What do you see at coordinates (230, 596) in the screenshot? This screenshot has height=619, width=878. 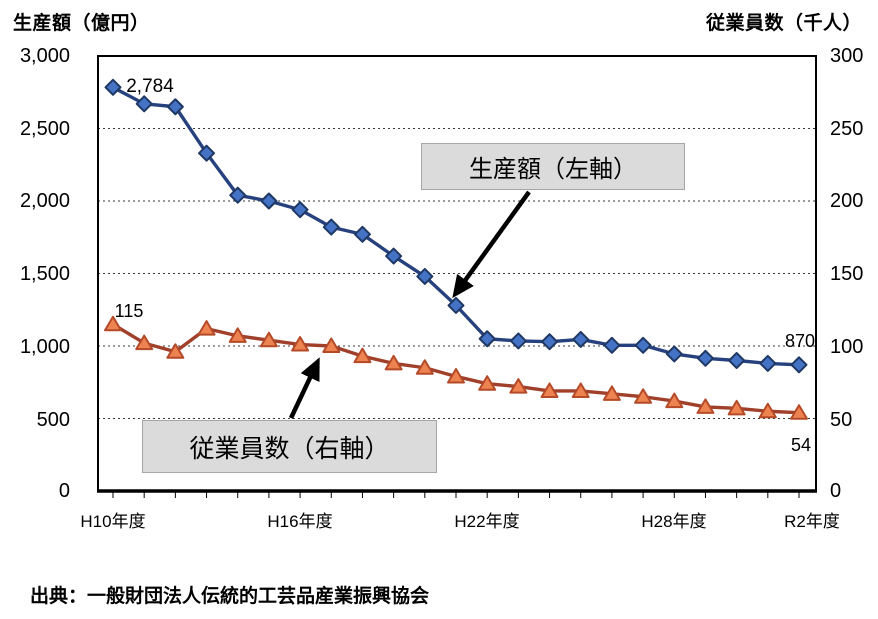 I see `source-text: 出典：一般財団法人伝統的工芸品産業振興協会` at bounding box center [230, 596].